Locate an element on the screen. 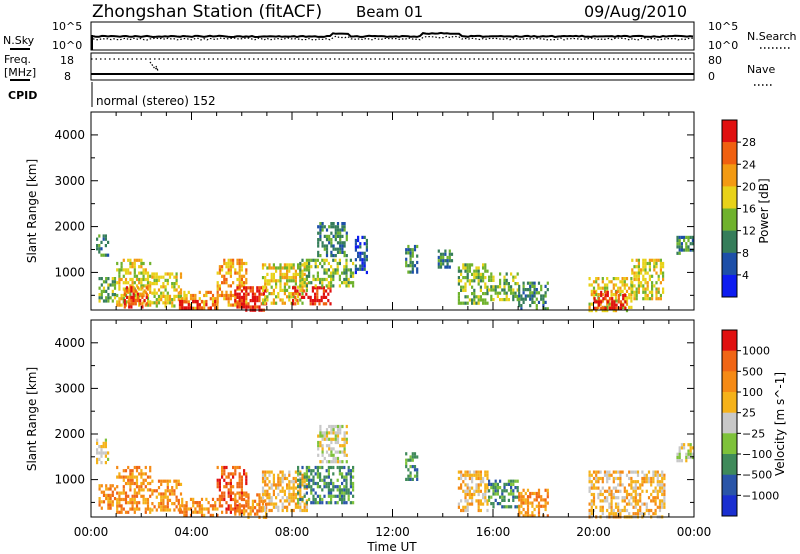 The height and width of the screenshot is (554, 800). cpid-label: CPID is located at coordinates (22, 95).